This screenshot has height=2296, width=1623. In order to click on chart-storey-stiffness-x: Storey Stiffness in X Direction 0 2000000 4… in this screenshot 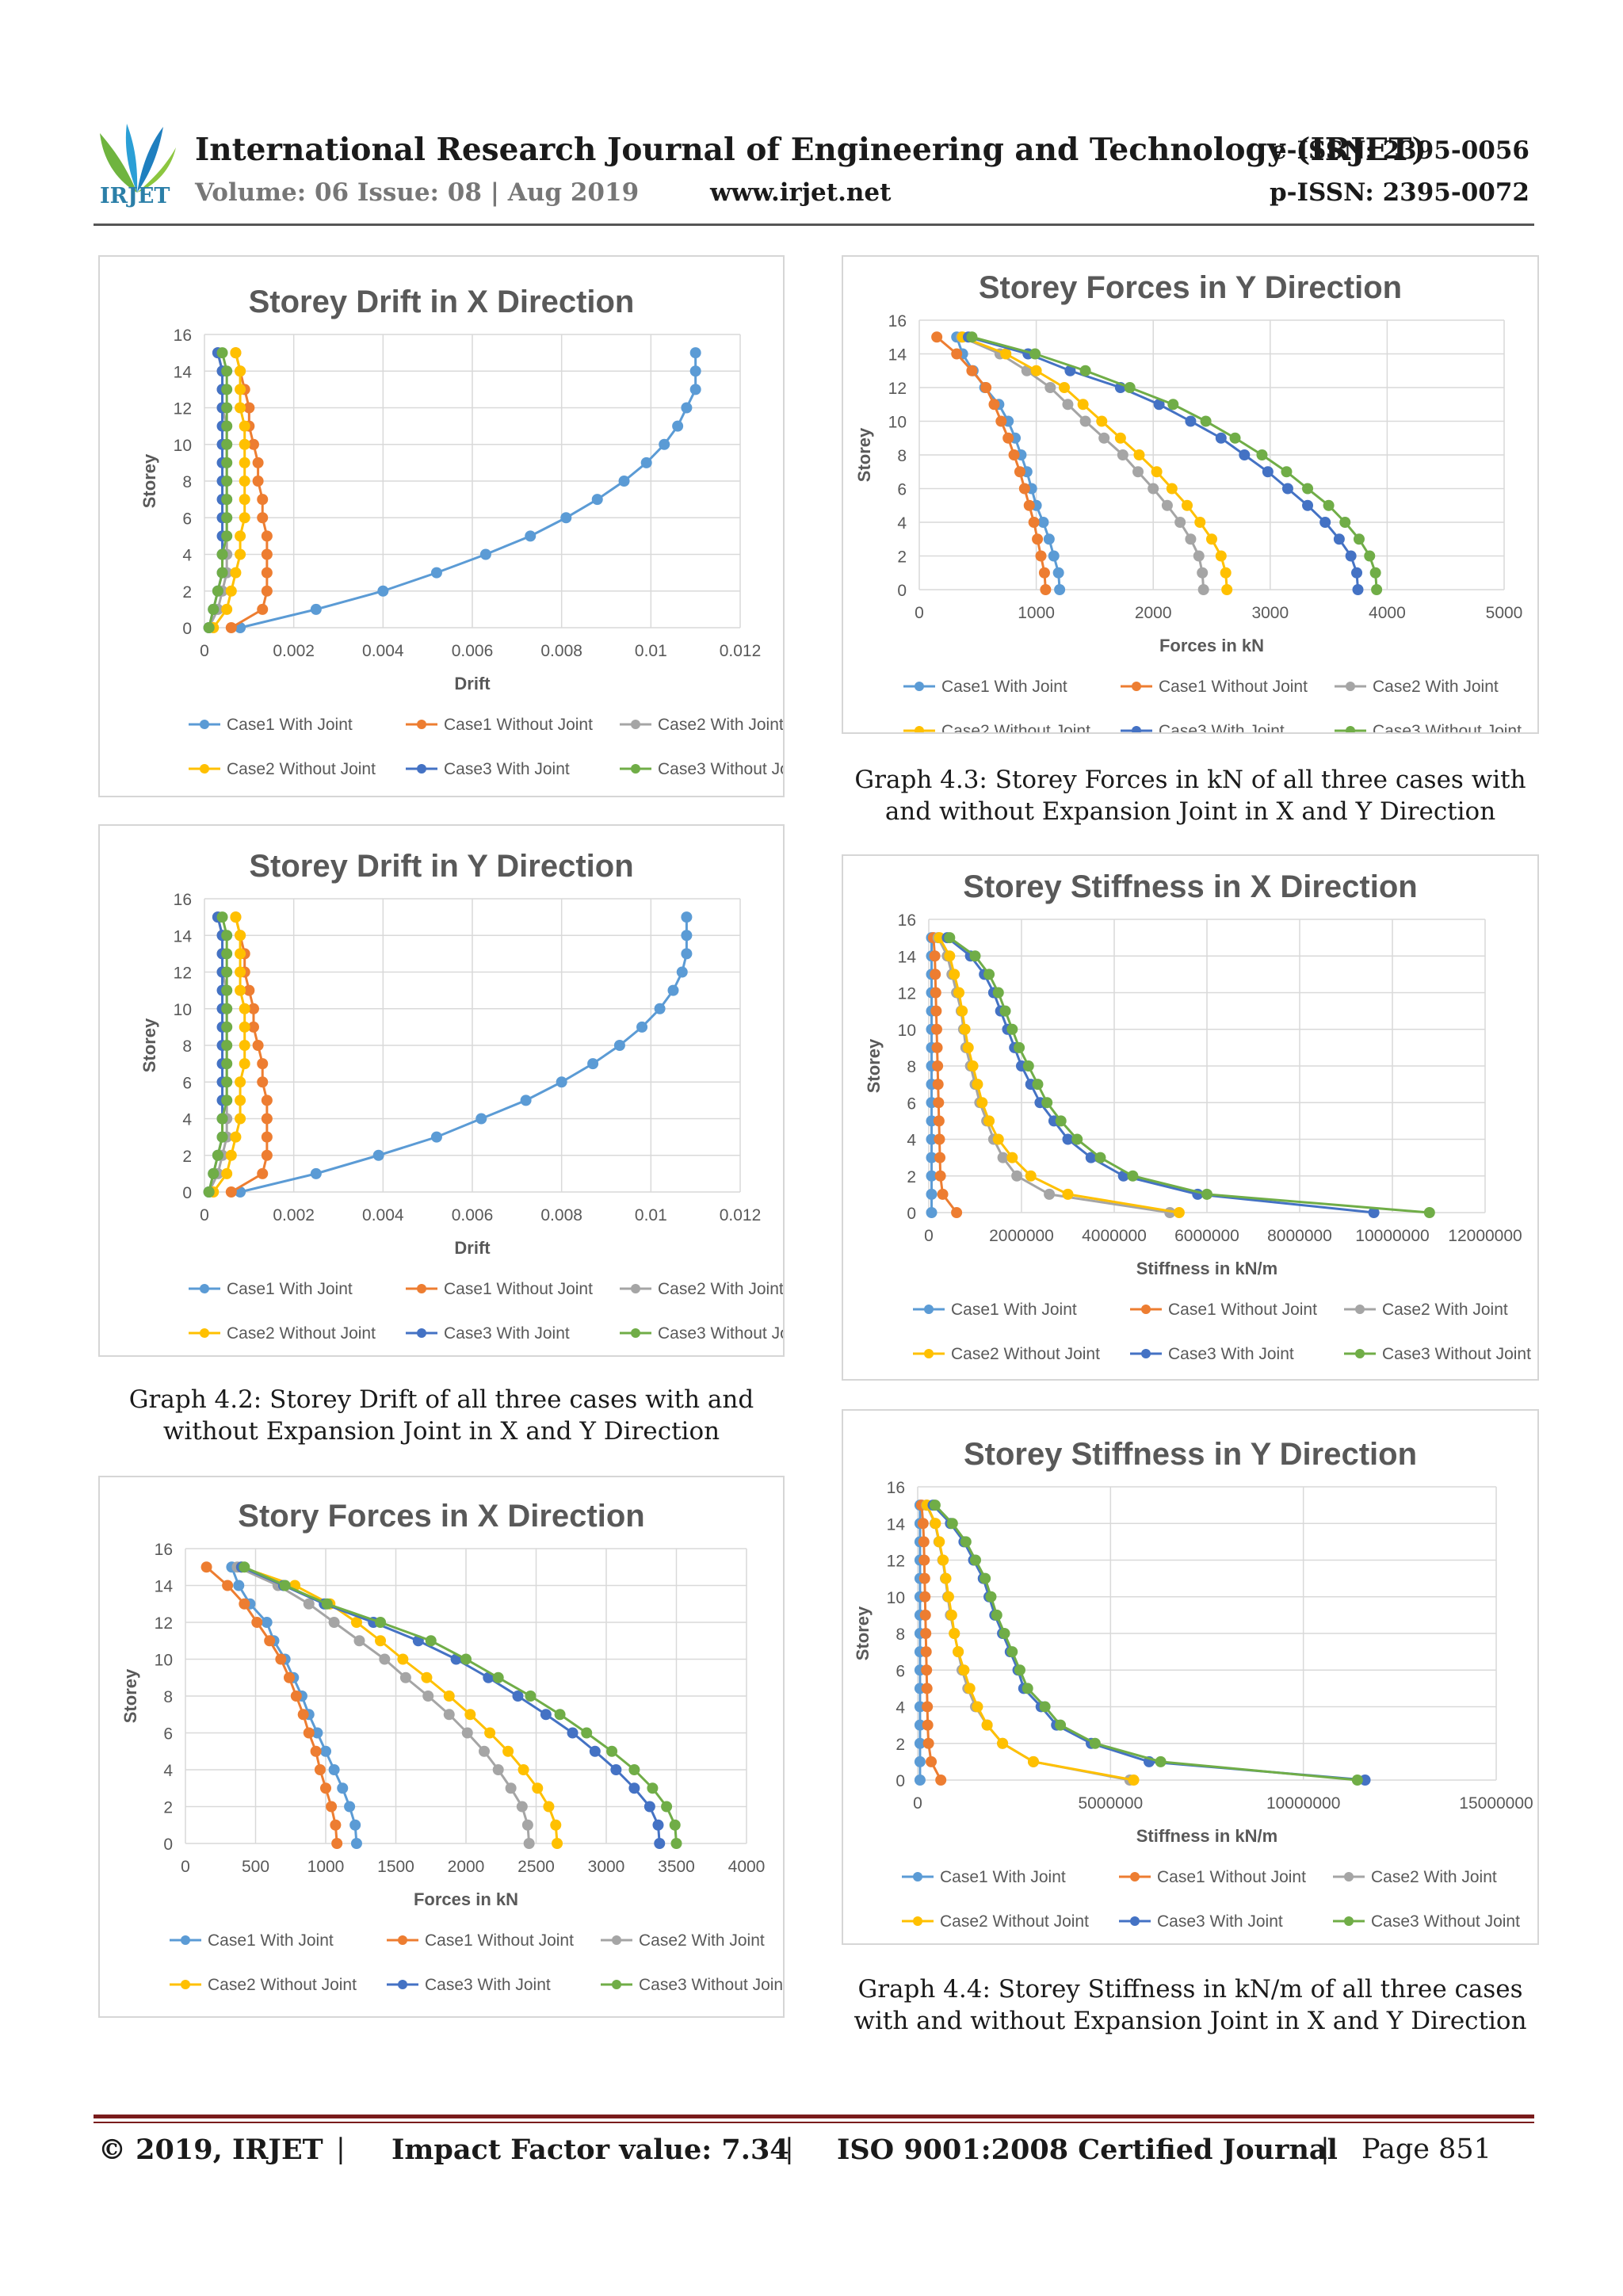, I will do `click(1190, 1117)`.